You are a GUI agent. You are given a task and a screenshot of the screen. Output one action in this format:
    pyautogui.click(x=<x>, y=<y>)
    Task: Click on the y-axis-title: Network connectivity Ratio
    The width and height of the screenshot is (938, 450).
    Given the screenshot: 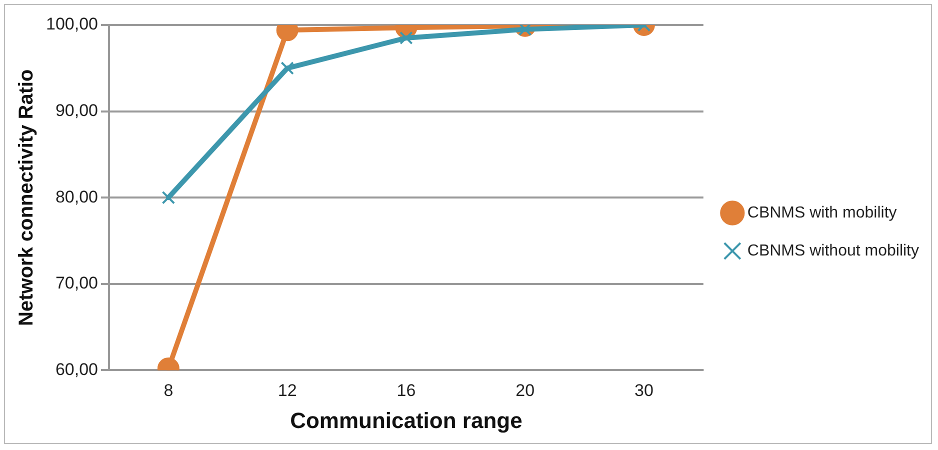 What is the action you would take?
    pyautogui.click(x=27, y=197)
    